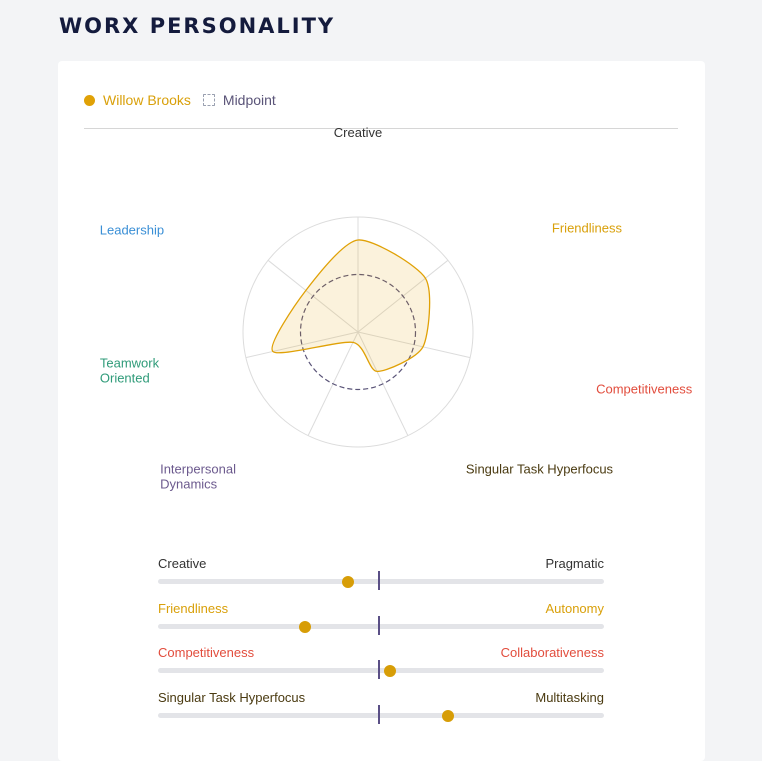 The width and height of the screenshot is (762, 761). What do you see at coordinates (552, 652) in the screenshot?
I see `slider-right-label: Collaborativeness` at bounding box center [552, 652].